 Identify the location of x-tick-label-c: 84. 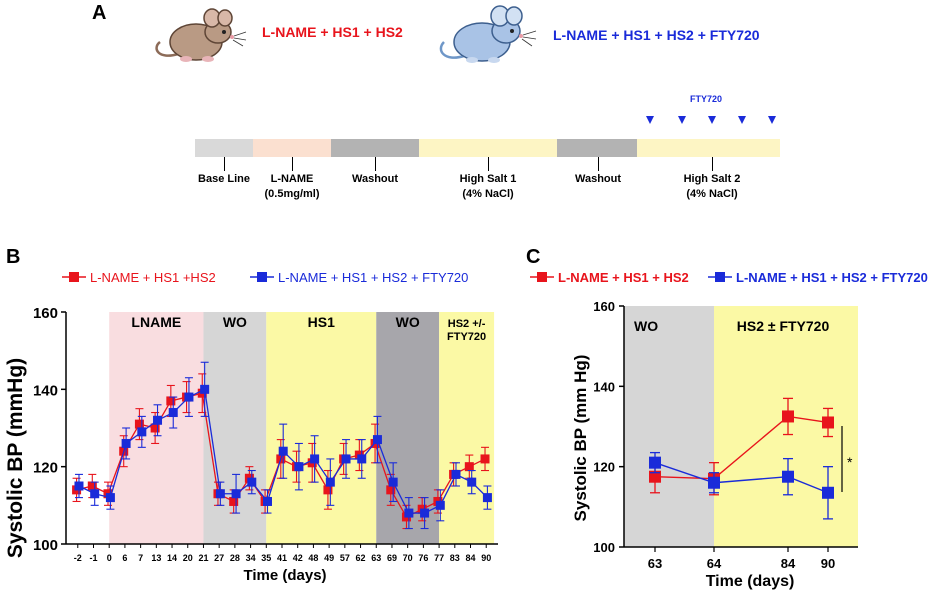
(788, 563).